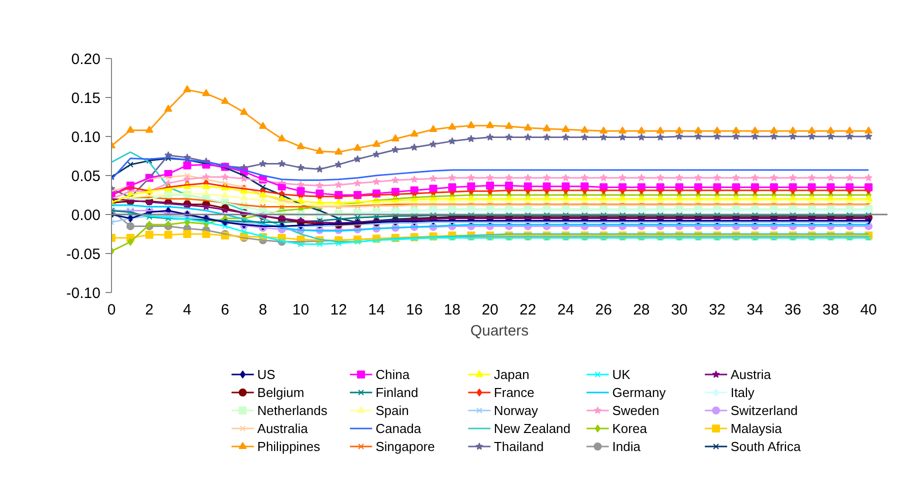 Image resolution: width=919 pixels, height=483 pixels. Describe the element at coordinates (639, 392) in the screenshot. I see `legend-label: Germany` at that location.